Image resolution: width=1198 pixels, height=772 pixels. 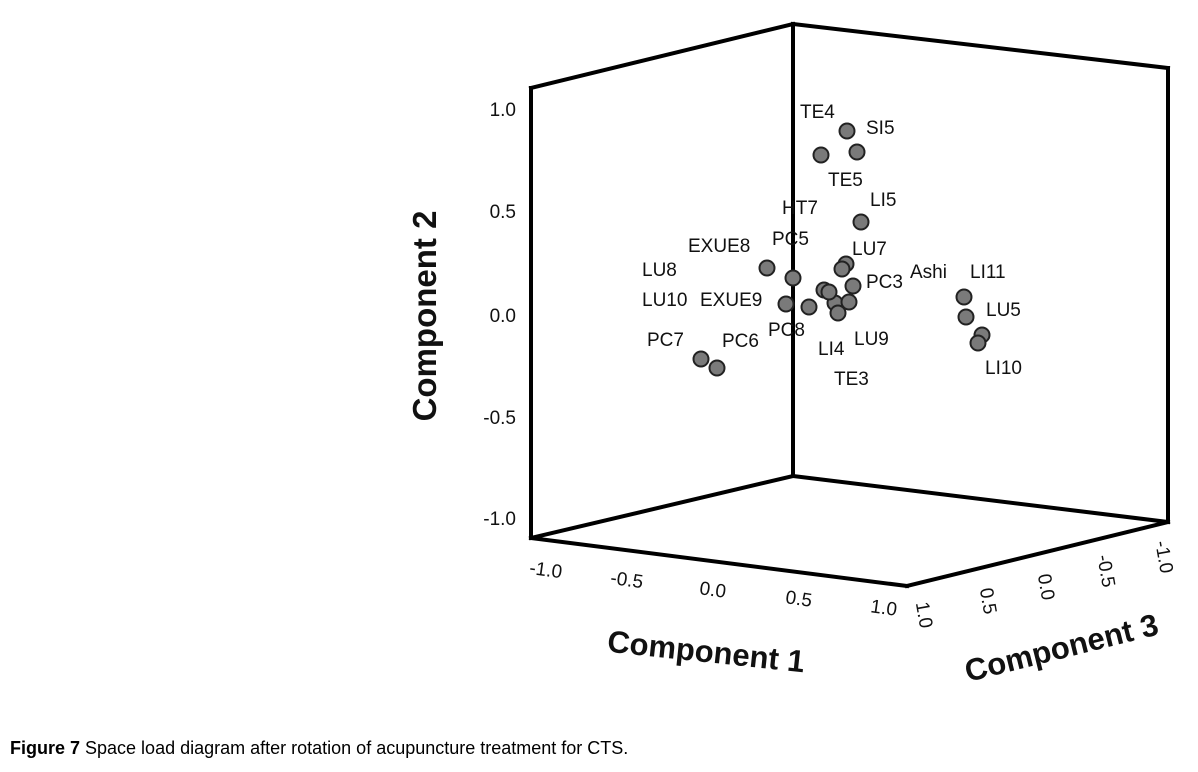 What do you see at coordinates (869, 249) in the screenshot?
I see `data-point-label: LU7` at bounding box center [869, 249].